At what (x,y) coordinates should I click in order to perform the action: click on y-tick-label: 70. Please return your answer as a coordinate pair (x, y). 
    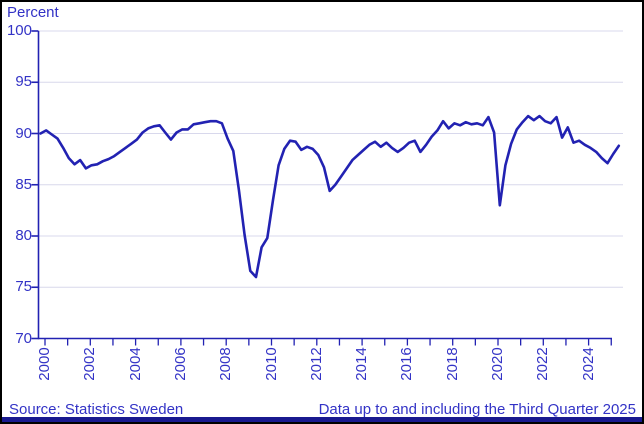
    Looking at the image, I should click on (23, 338).